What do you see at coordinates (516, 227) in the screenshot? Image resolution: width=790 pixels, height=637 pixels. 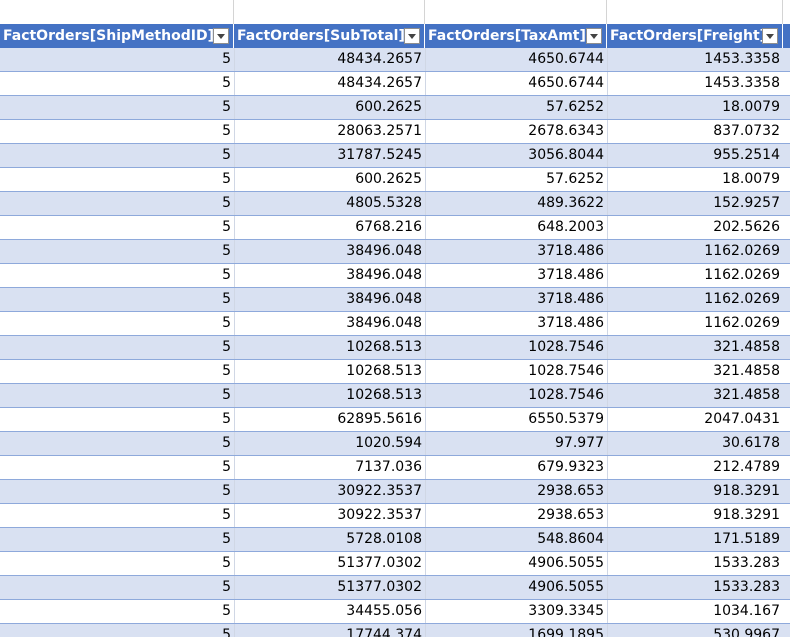 I see `cell-taxamt: 648.2003` at bounding box center [516, 227].